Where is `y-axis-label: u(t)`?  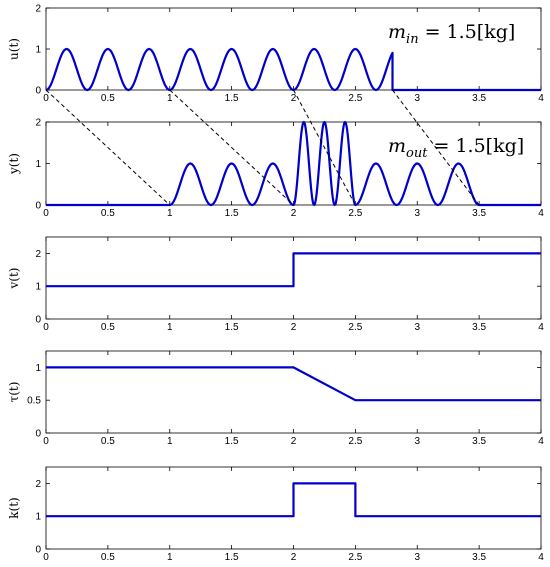 y-axis-label: u(t) is located at coordinates (14, 49).